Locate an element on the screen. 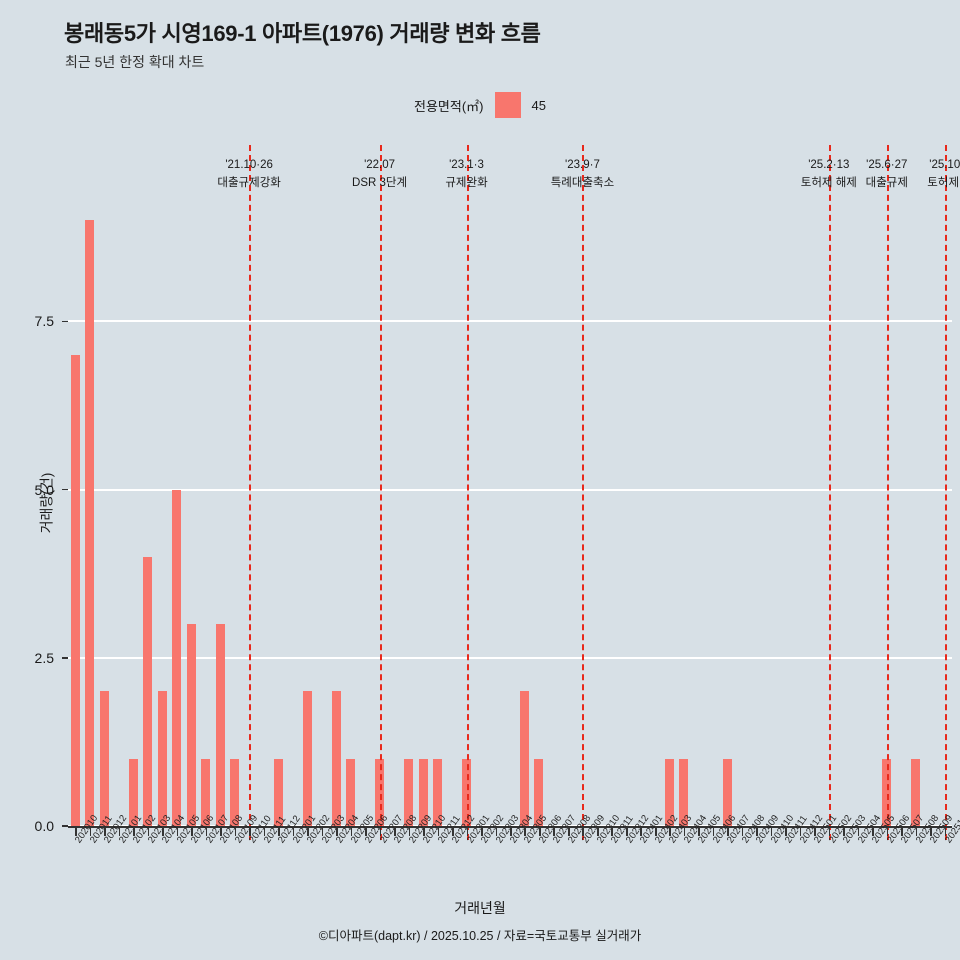 The width and height of the screenshot is (960, 960). event-name: DSR 3단계 is located at coordinates (380, 182).